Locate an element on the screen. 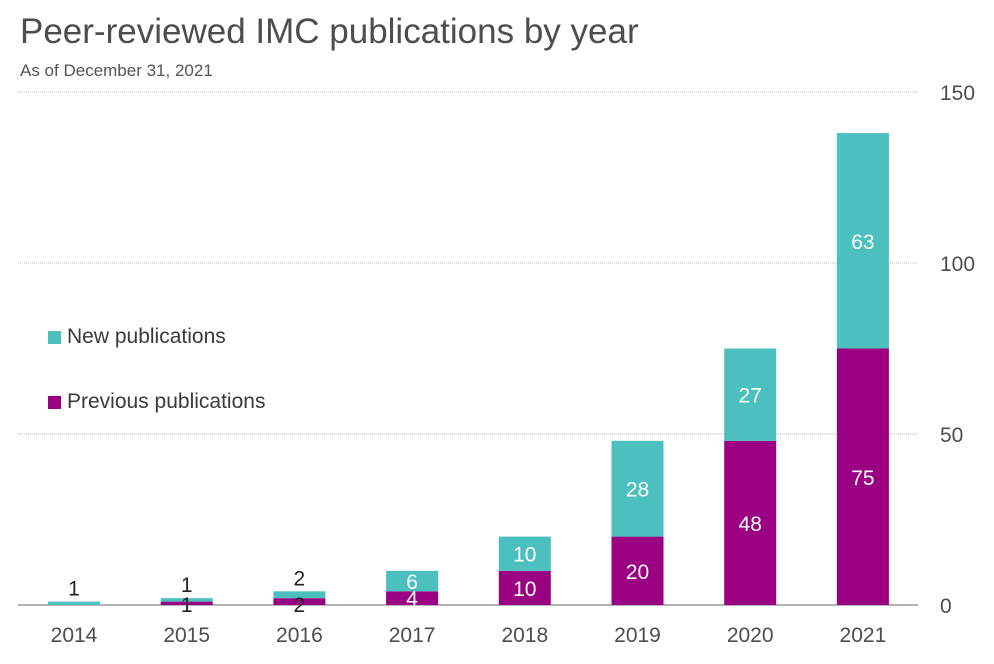  data-label-previous: 10 is located at coordinates (524, 589).